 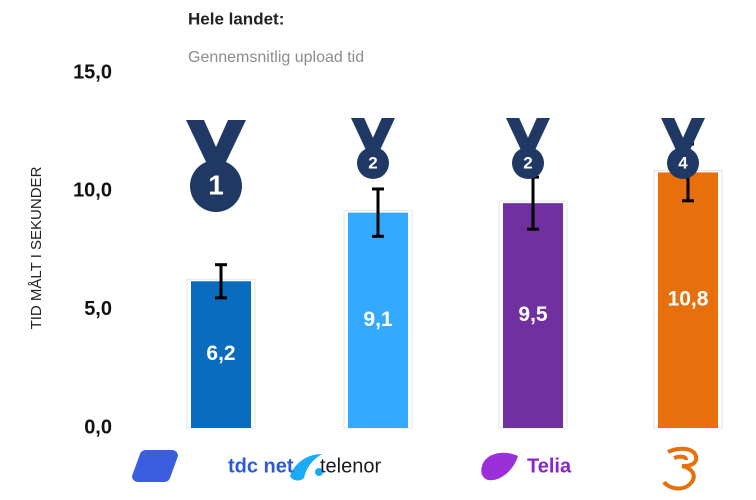 I want to click on x-tick-label: tdc net, so click(x=261, y=466).